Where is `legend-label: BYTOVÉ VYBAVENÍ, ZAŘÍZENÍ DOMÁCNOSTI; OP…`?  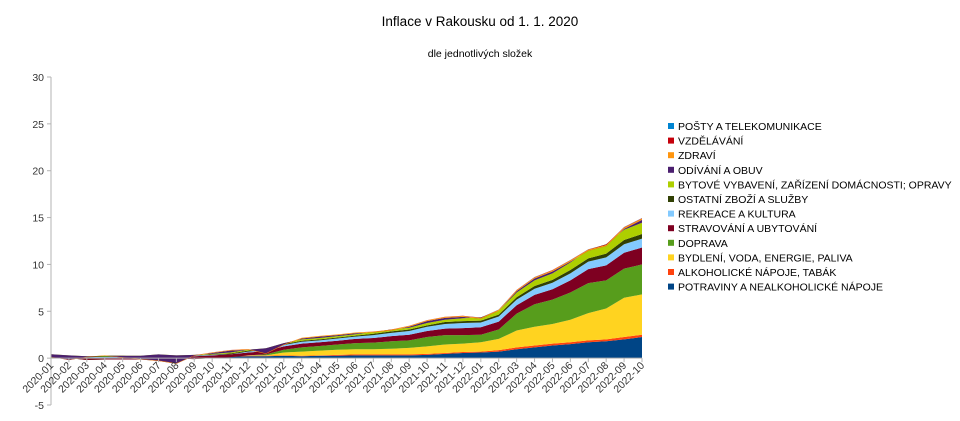 legend-label: BYTOVÉ VYBAVENÍ, ZAŘÍZENÍ DOMÁCNOSTI; OP… is located at coordinates (815, 184).